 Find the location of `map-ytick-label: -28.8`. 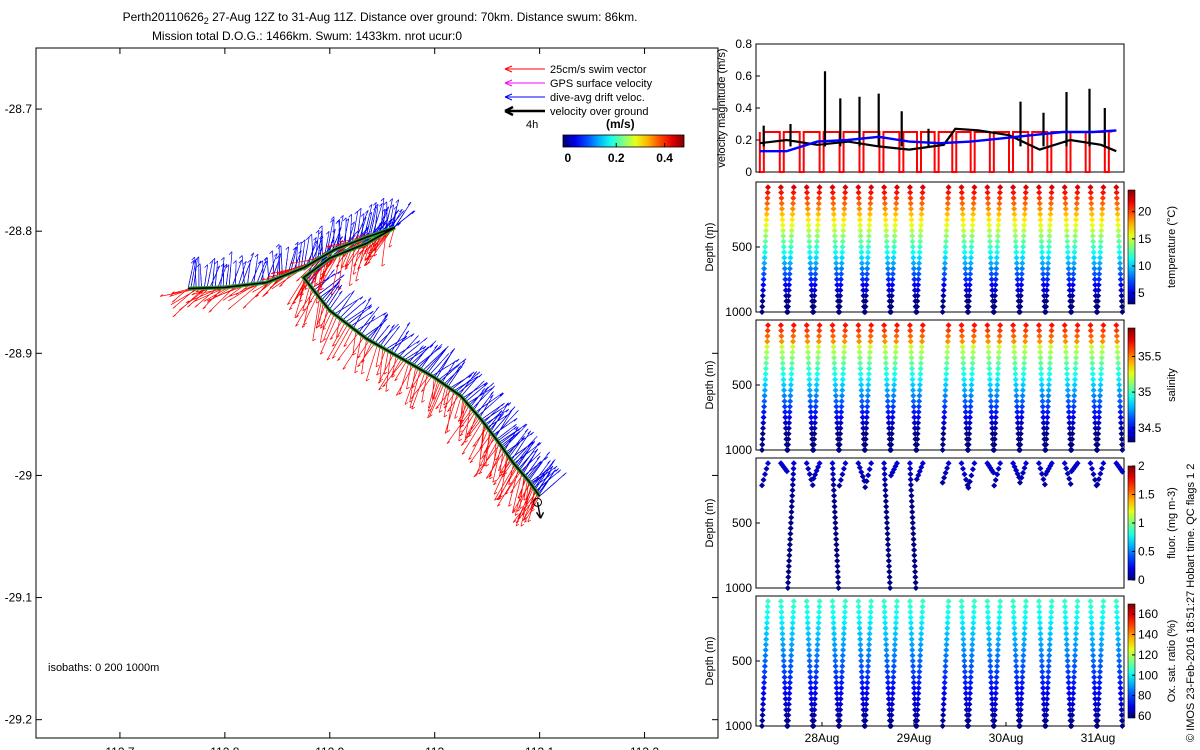

map-ytick-label: -28.8 is located at coordinates (19, 231).